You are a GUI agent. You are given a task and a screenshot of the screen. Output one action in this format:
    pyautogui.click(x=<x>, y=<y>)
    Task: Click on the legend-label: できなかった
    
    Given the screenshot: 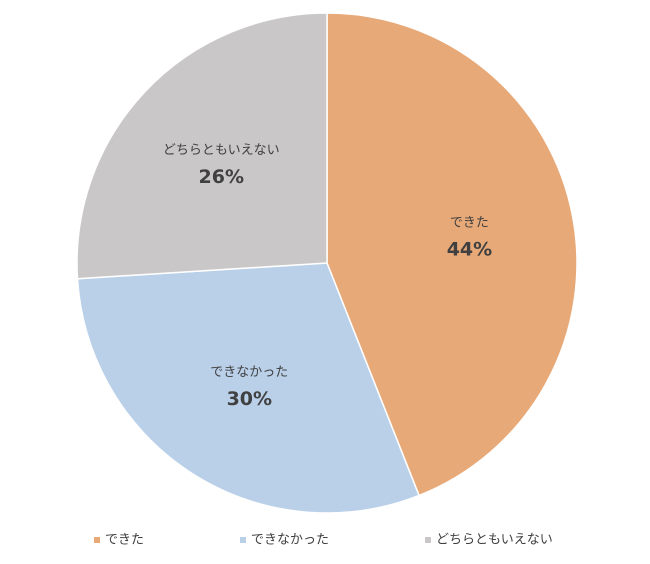 What is the action you would take?
    pyautogui.click(x=290, y=540)
    